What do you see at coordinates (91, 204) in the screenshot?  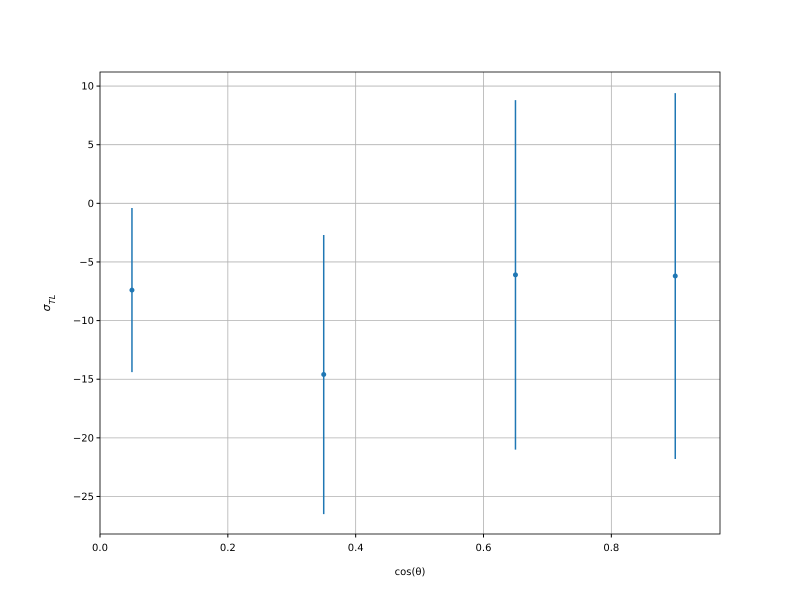 I see `y-tick-label: 0` at bounding box center [91, 204].